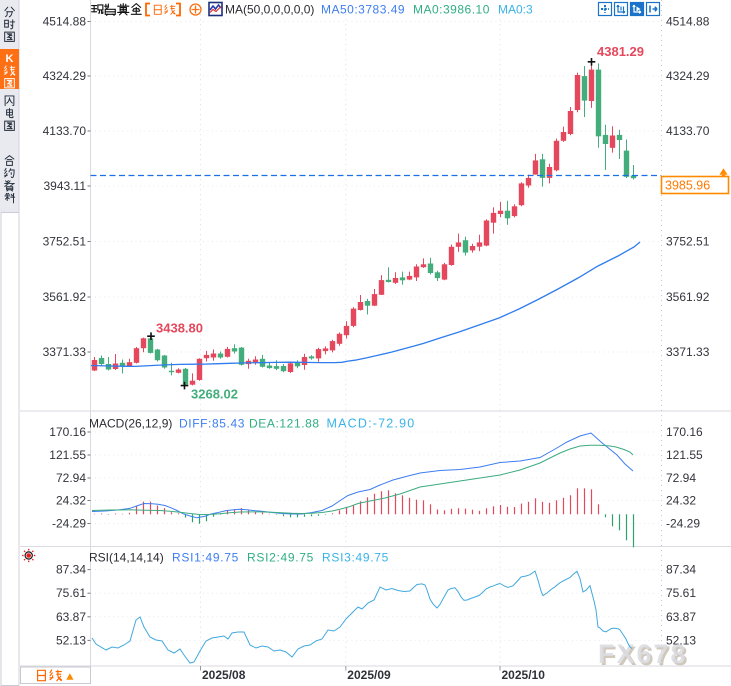 The image size is (731, 686). I want to click on svg-text: DIFF:85.43, so click(212, 424).